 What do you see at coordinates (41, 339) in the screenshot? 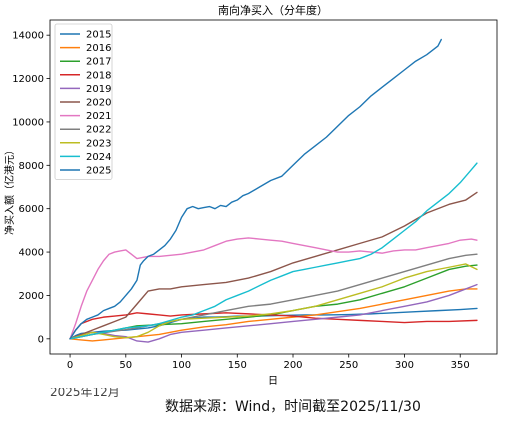
I see `y-tick-label: 0` at bounding box center [41, 339].